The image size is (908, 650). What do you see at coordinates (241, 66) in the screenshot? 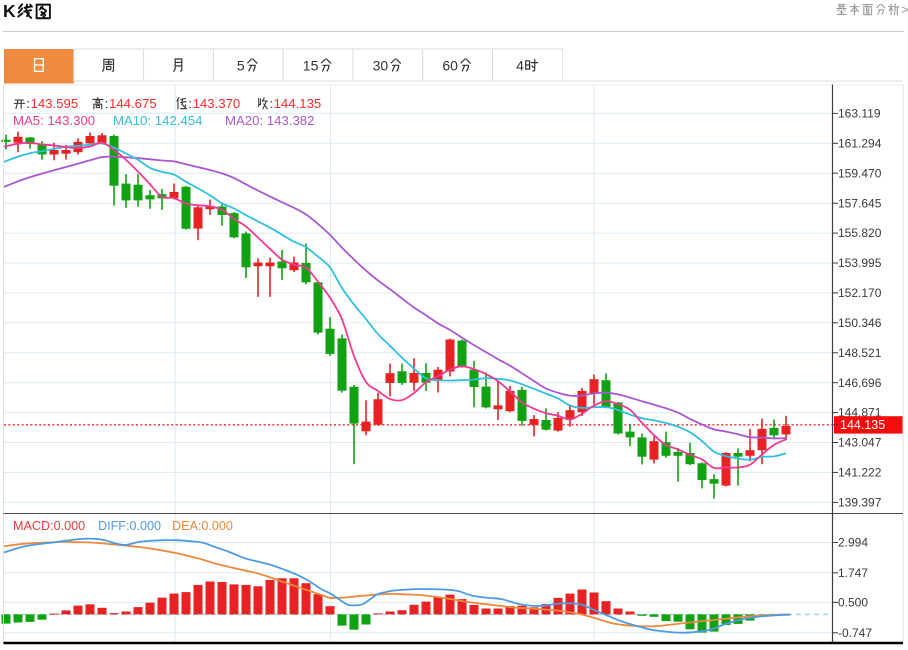
I see `svg-text: 5` at bounding box center [241, 66].